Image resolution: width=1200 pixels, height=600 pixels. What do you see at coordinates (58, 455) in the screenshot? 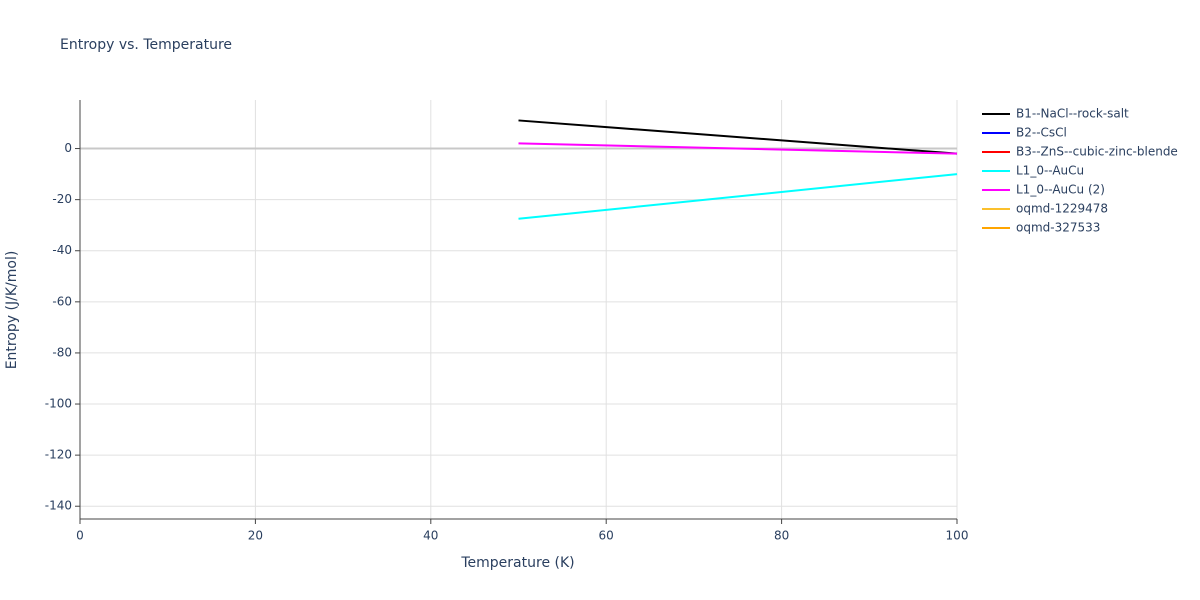
I see `y-tick-label: -120` at bounding box center [58, 455].